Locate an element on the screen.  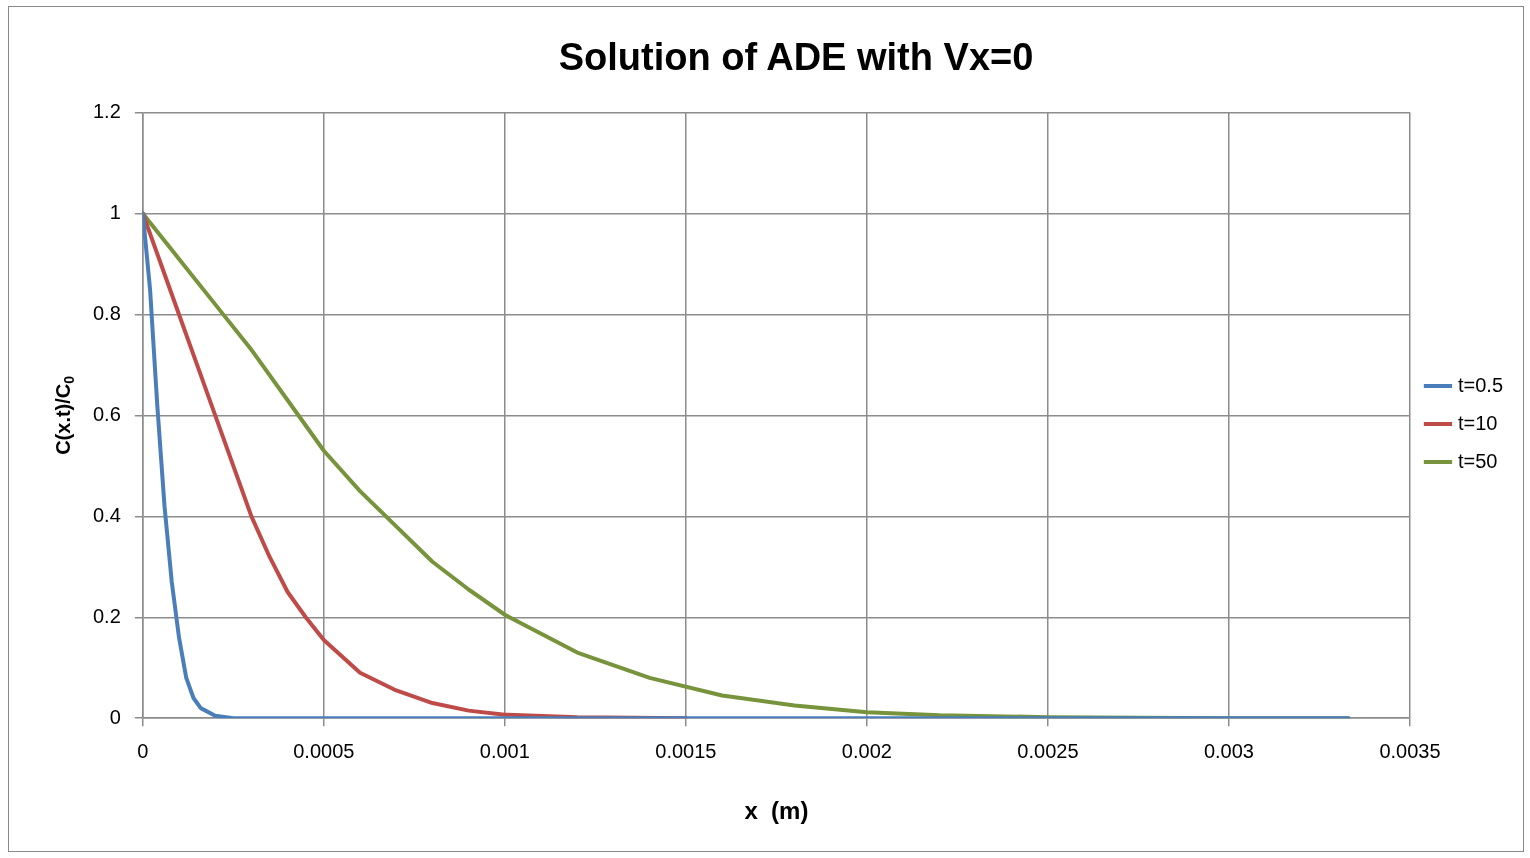
x-axis-title: x (m) is located at coordinates (776, 811).